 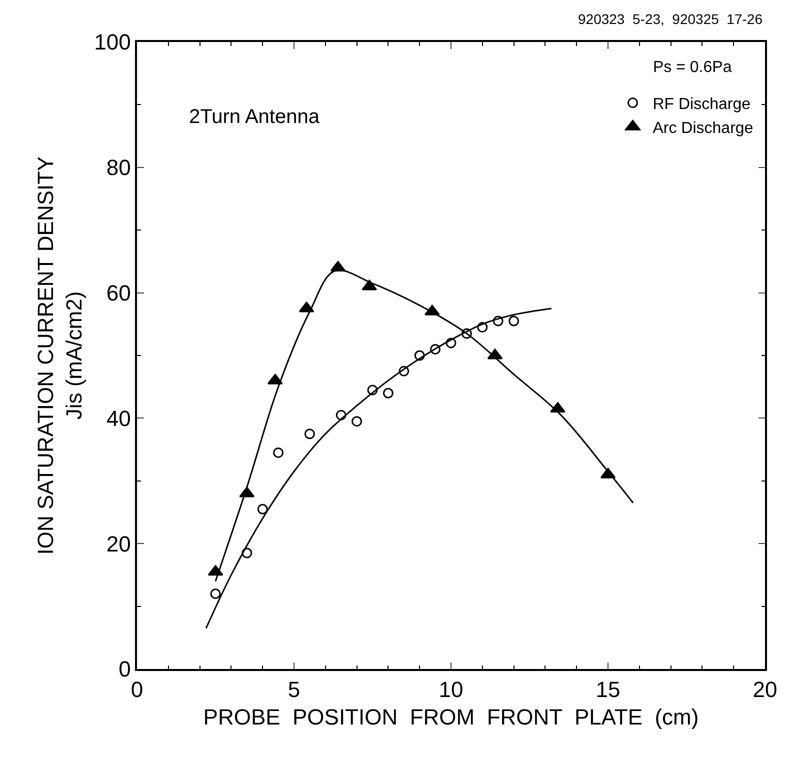 I want to click on y-tick-label: 0, so click(x=124, y=669).